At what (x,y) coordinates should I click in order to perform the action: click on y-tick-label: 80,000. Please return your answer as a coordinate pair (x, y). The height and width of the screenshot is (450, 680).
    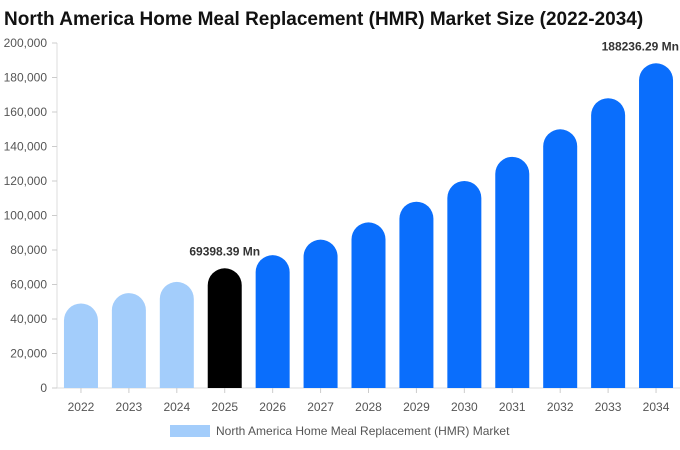
    Looking at the image, I should click on (28, 250).